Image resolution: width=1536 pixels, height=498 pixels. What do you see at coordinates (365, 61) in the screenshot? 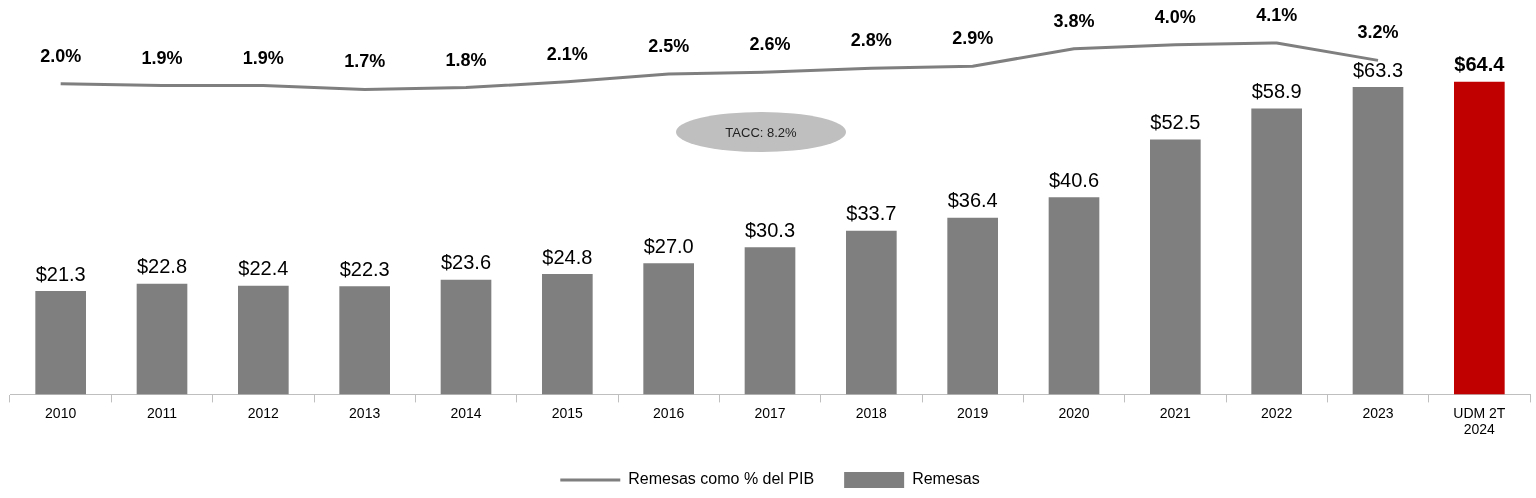
I see `data-label: 1.7%` at bounding box center [365, 61].